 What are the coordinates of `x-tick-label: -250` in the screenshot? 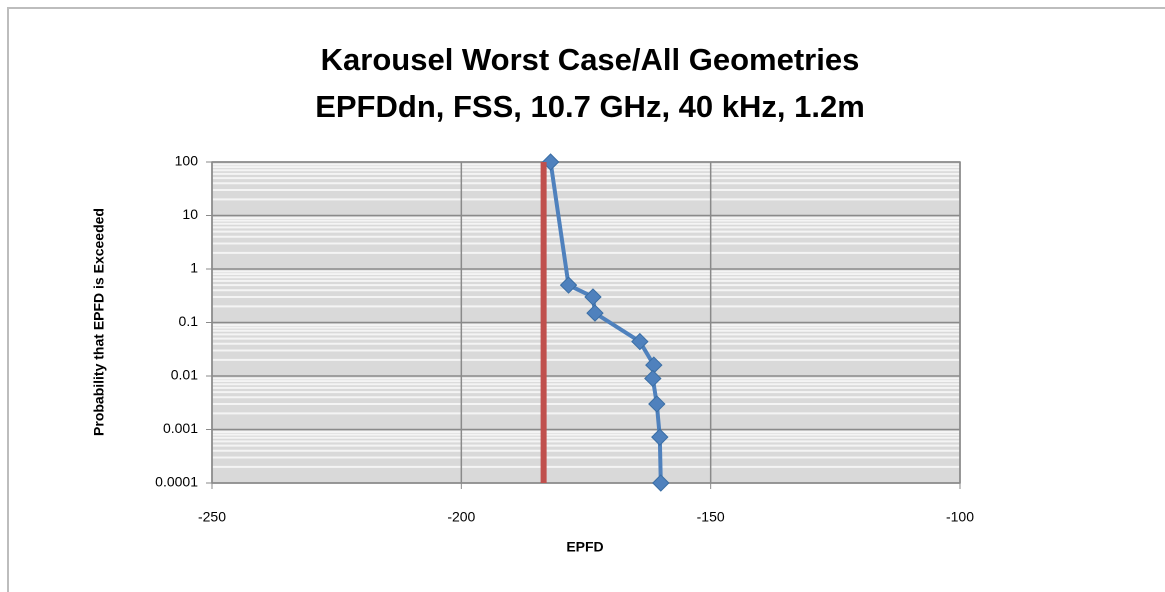 It's located at (212, 517).